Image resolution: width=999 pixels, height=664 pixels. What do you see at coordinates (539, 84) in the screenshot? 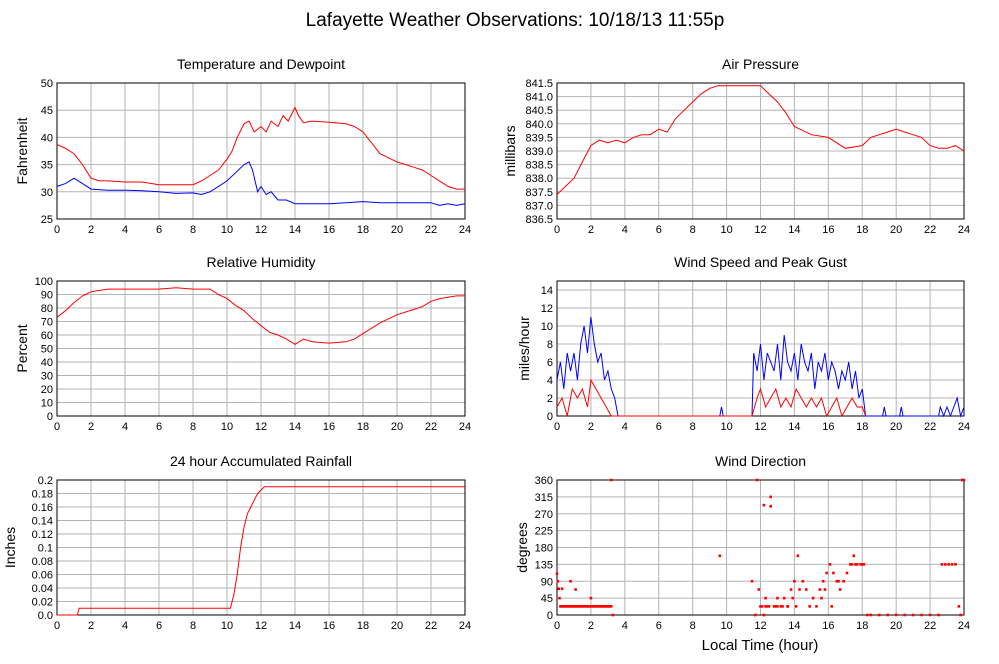
I see `y-tick-label: 841.5` at bounding box center [539, 84].